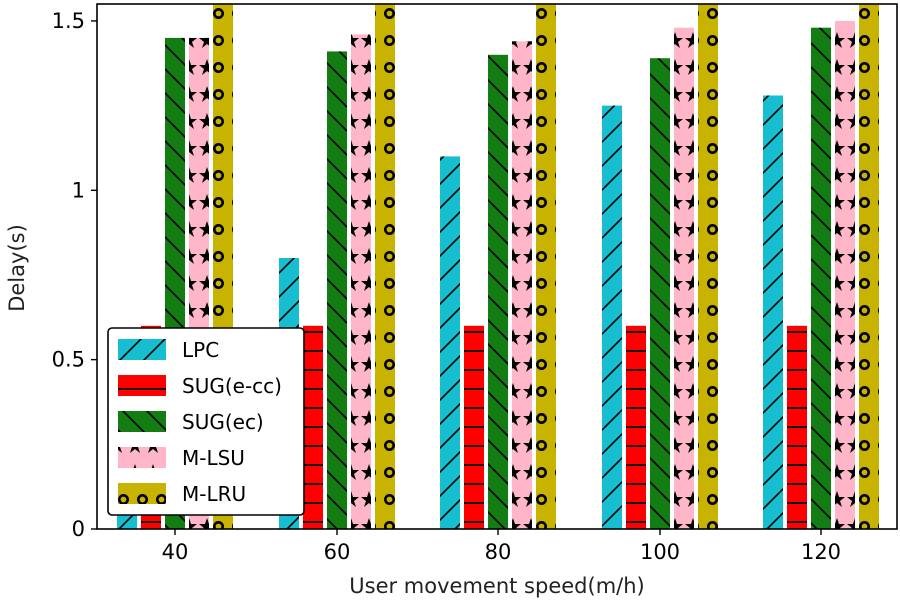  What do you see at coordinates (68, 360) in the screenshot?
I see `y-tick-label: 0.5` at bounding box center [68, 360].